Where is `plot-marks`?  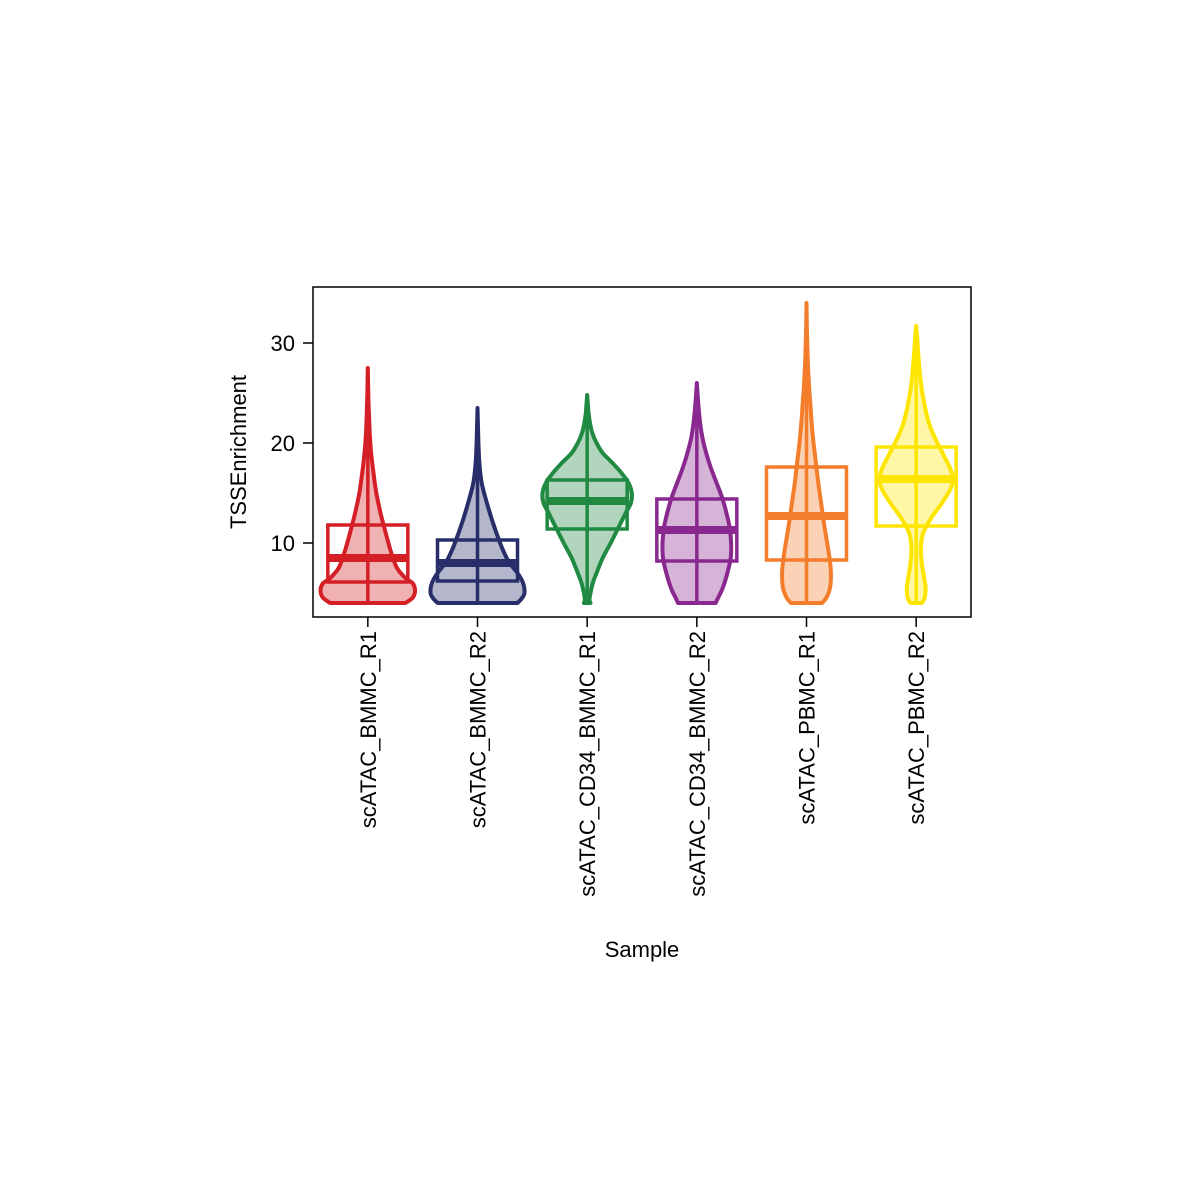 plot-marks is located at coordinates (638, 453).